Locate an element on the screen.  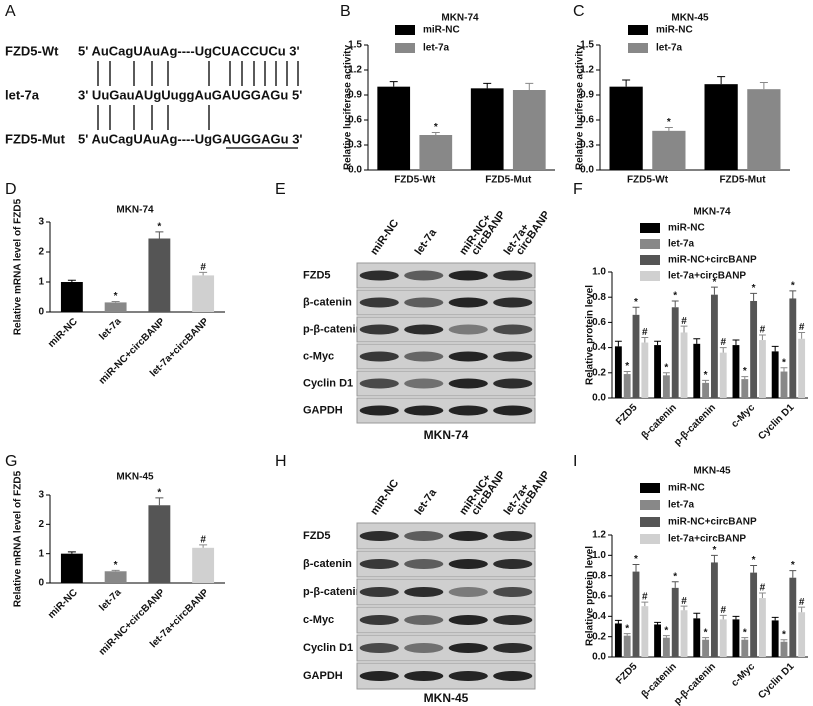
chart-title: MKN-45 is located at coordinates (712, 471).